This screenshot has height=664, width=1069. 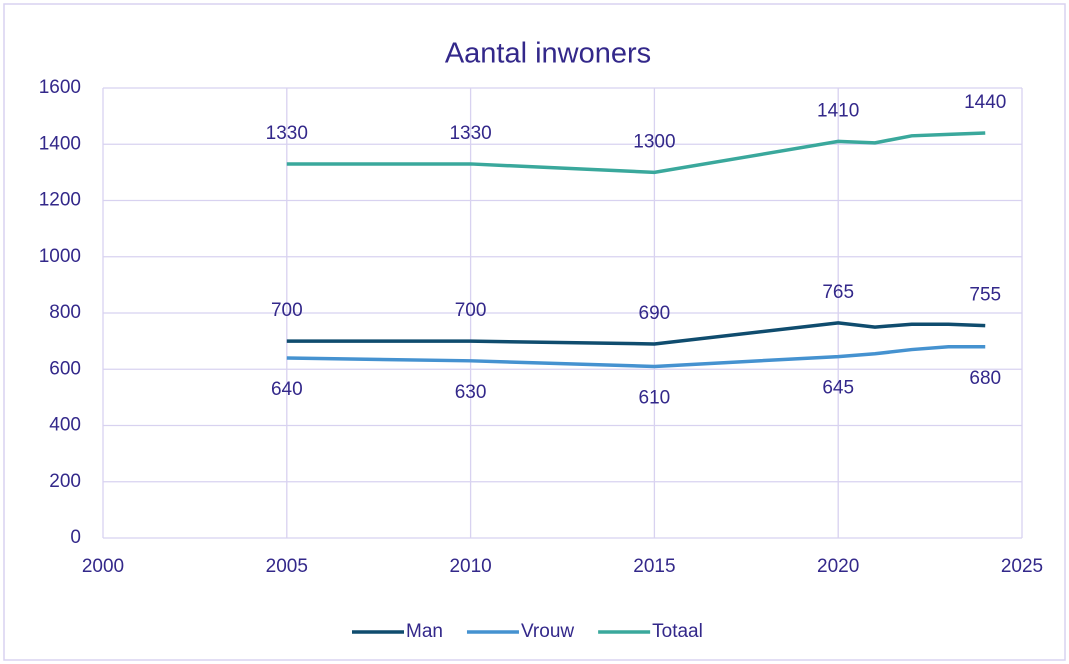 I want to click on y-tick-label: 800, so click(x=65, y=312).